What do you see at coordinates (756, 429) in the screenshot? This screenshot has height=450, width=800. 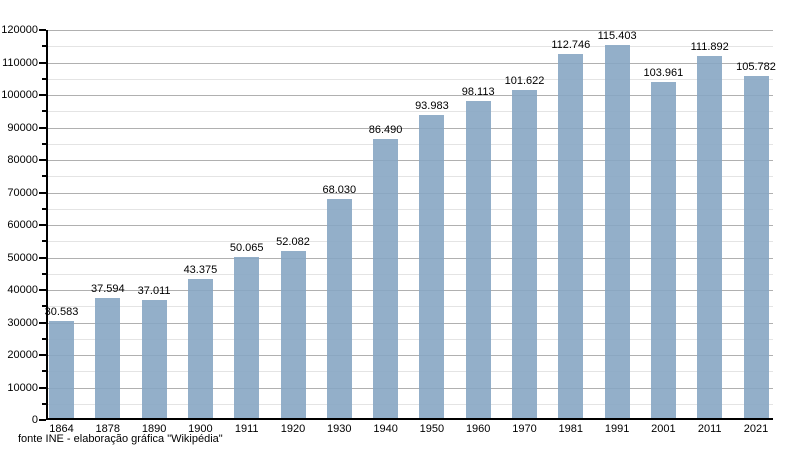 I see `x-axis-label: 2021` at bounding box center [756, 429].